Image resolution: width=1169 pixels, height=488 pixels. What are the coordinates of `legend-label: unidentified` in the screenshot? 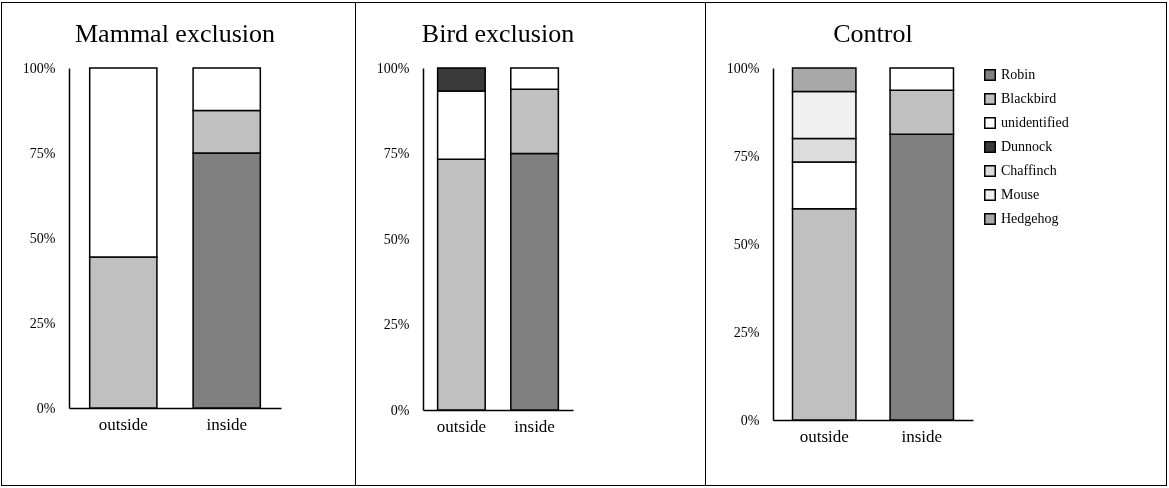 It's located at (1034, 122).